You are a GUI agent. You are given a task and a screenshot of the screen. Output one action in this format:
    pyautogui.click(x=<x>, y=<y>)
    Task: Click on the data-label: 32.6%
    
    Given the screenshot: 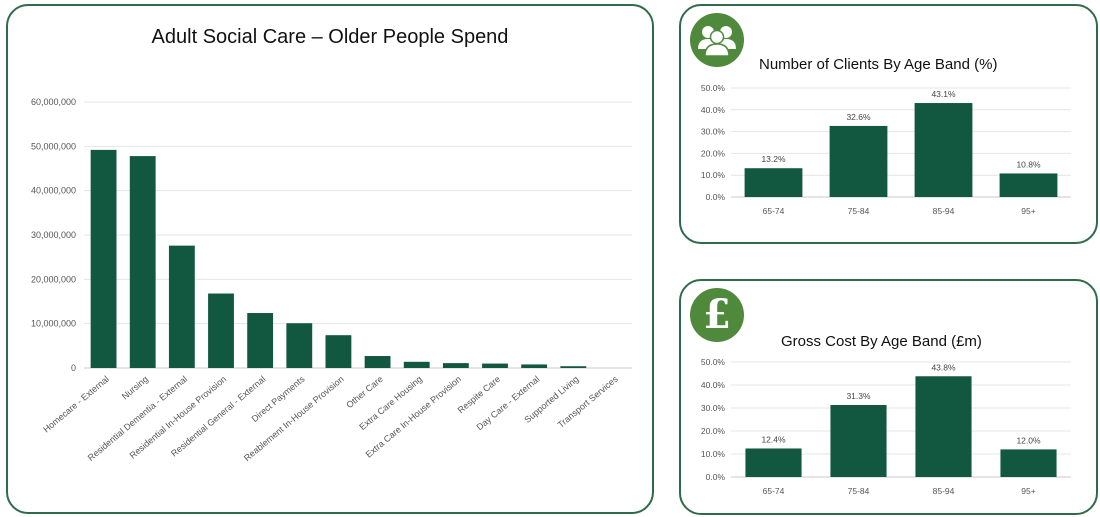 What is the action you would take?
    pyautogui.click(x=858, y=117)
    